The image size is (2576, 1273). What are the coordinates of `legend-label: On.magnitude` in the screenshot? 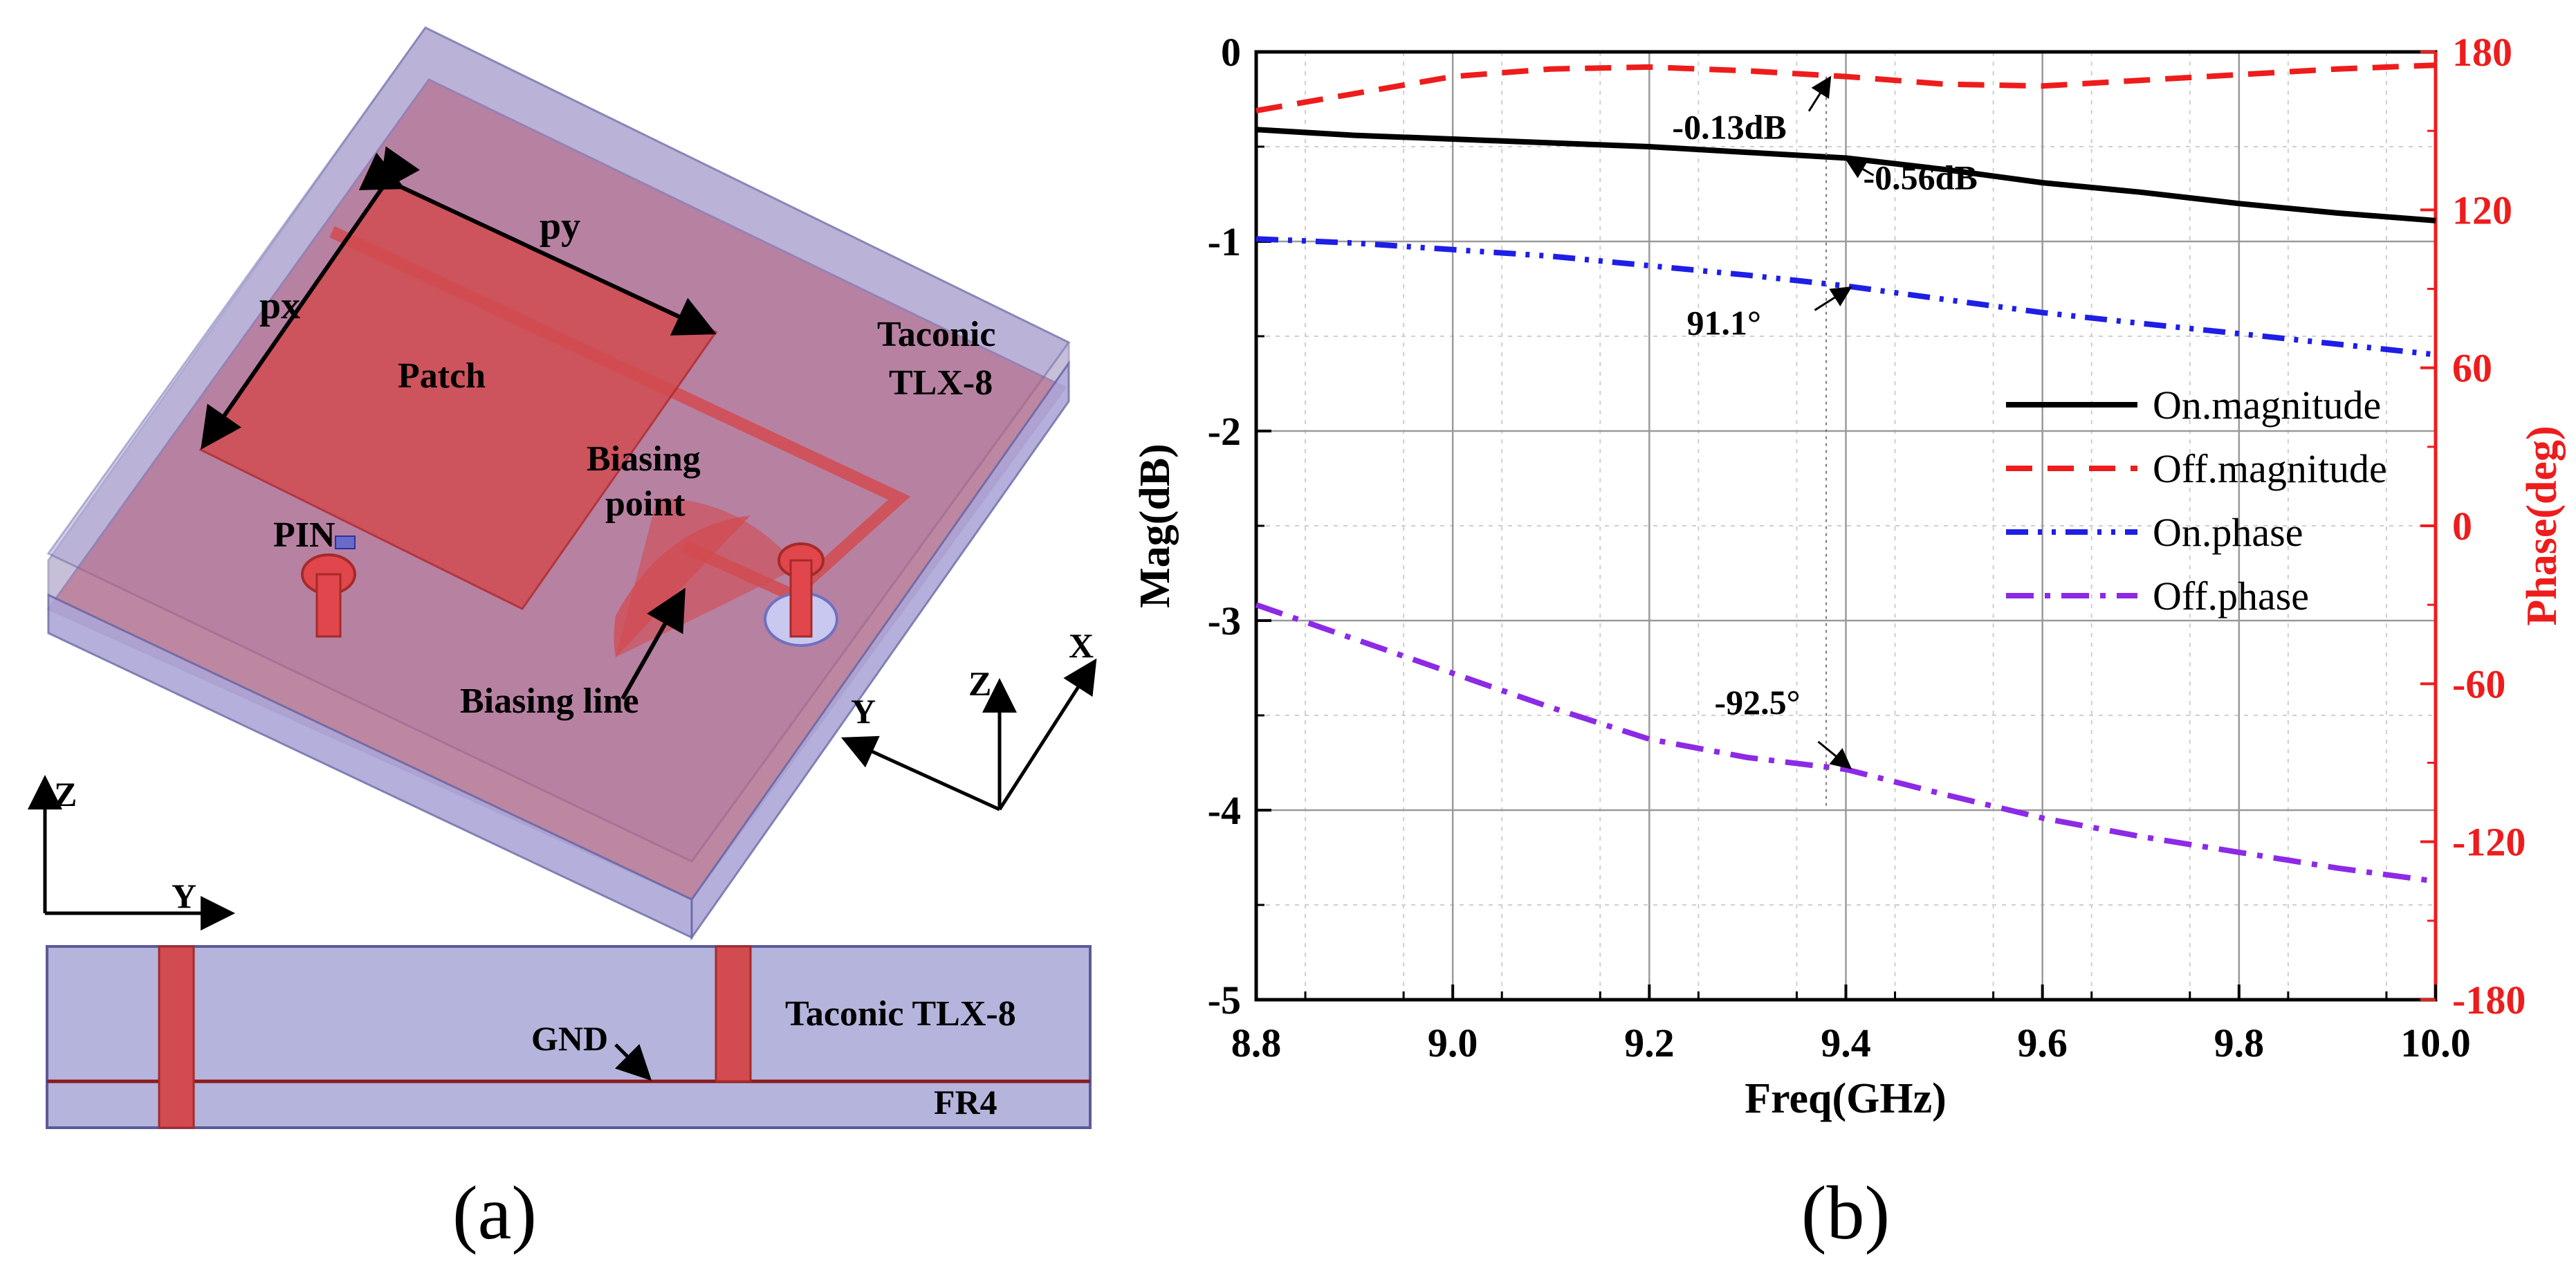 It's located at (2267, 406).